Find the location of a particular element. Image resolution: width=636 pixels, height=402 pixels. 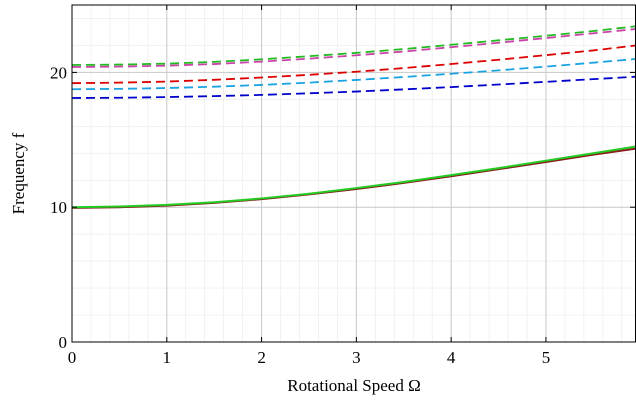

y-tick-label: 20 is located at coordinates (58, 72).